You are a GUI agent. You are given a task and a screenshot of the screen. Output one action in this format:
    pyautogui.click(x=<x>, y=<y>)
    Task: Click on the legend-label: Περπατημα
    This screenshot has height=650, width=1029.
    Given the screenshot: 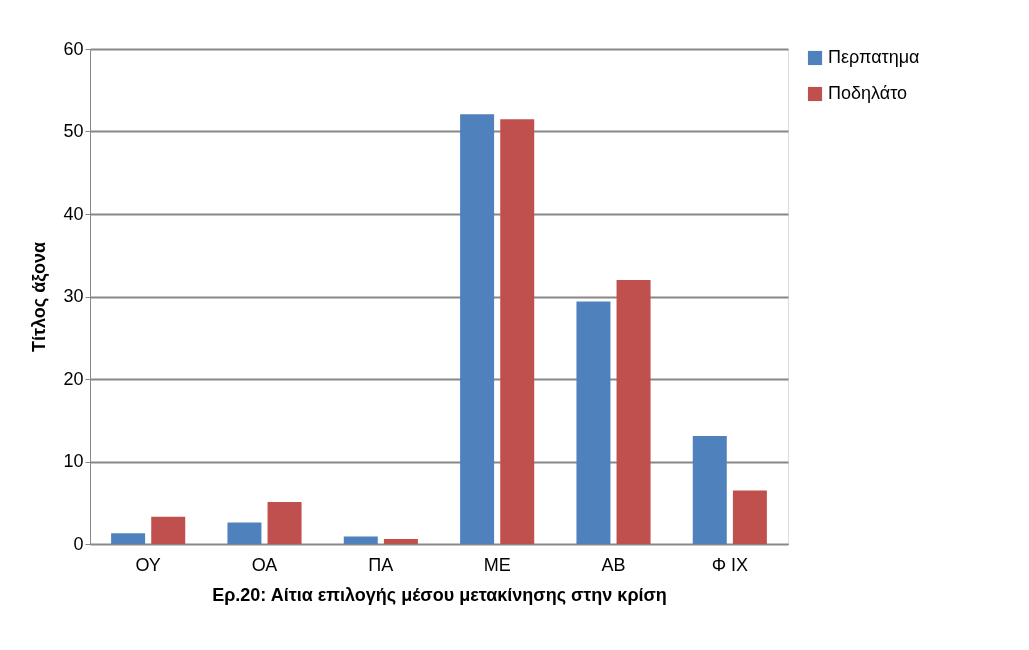 What is the action you would take?
    pyautogui.click(x=874, y=57)
    